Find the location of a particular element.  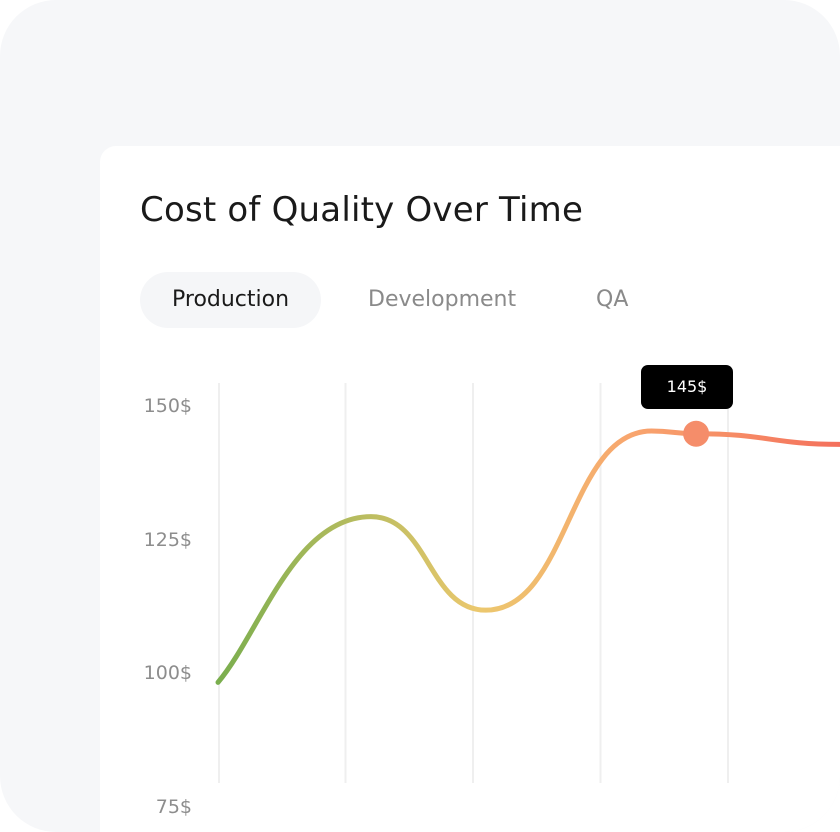

y-tick-label: 75$ is located at coordinates (173, 807).